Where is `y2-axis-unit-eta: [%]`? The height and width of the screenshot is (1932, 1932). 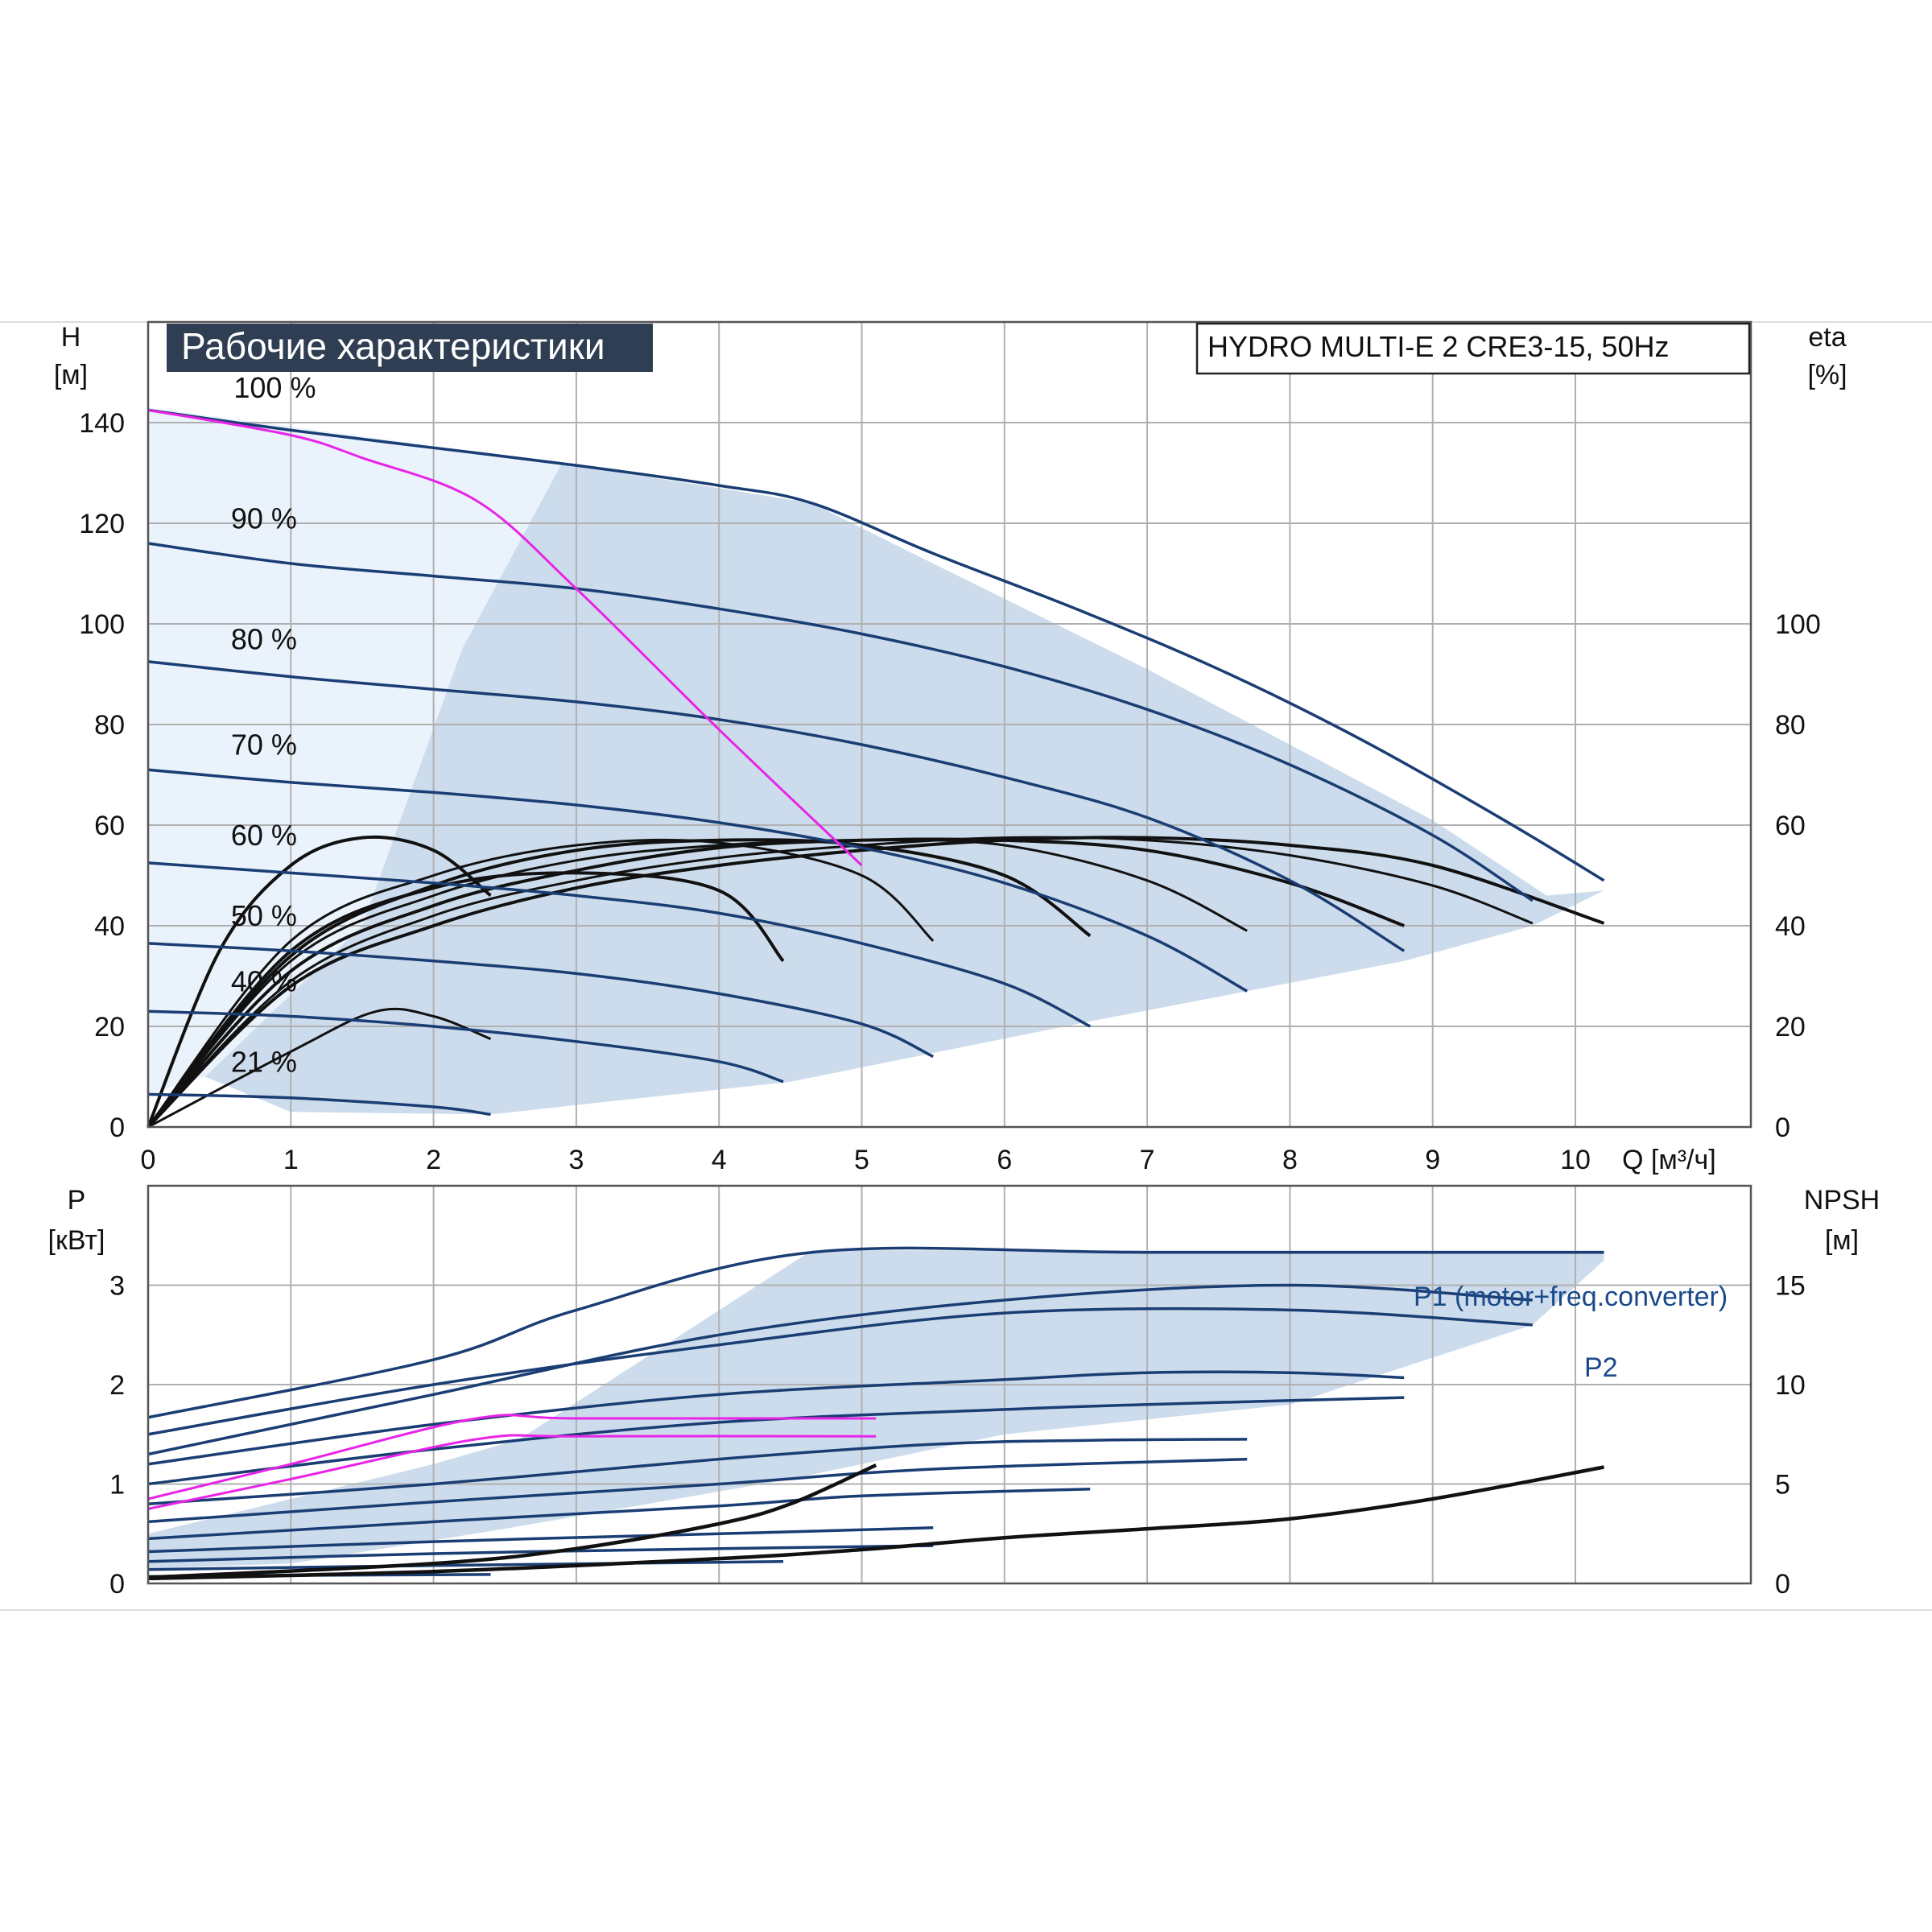 y2-axis-unit-eta: [%] is located at coordinates (1827, 375).